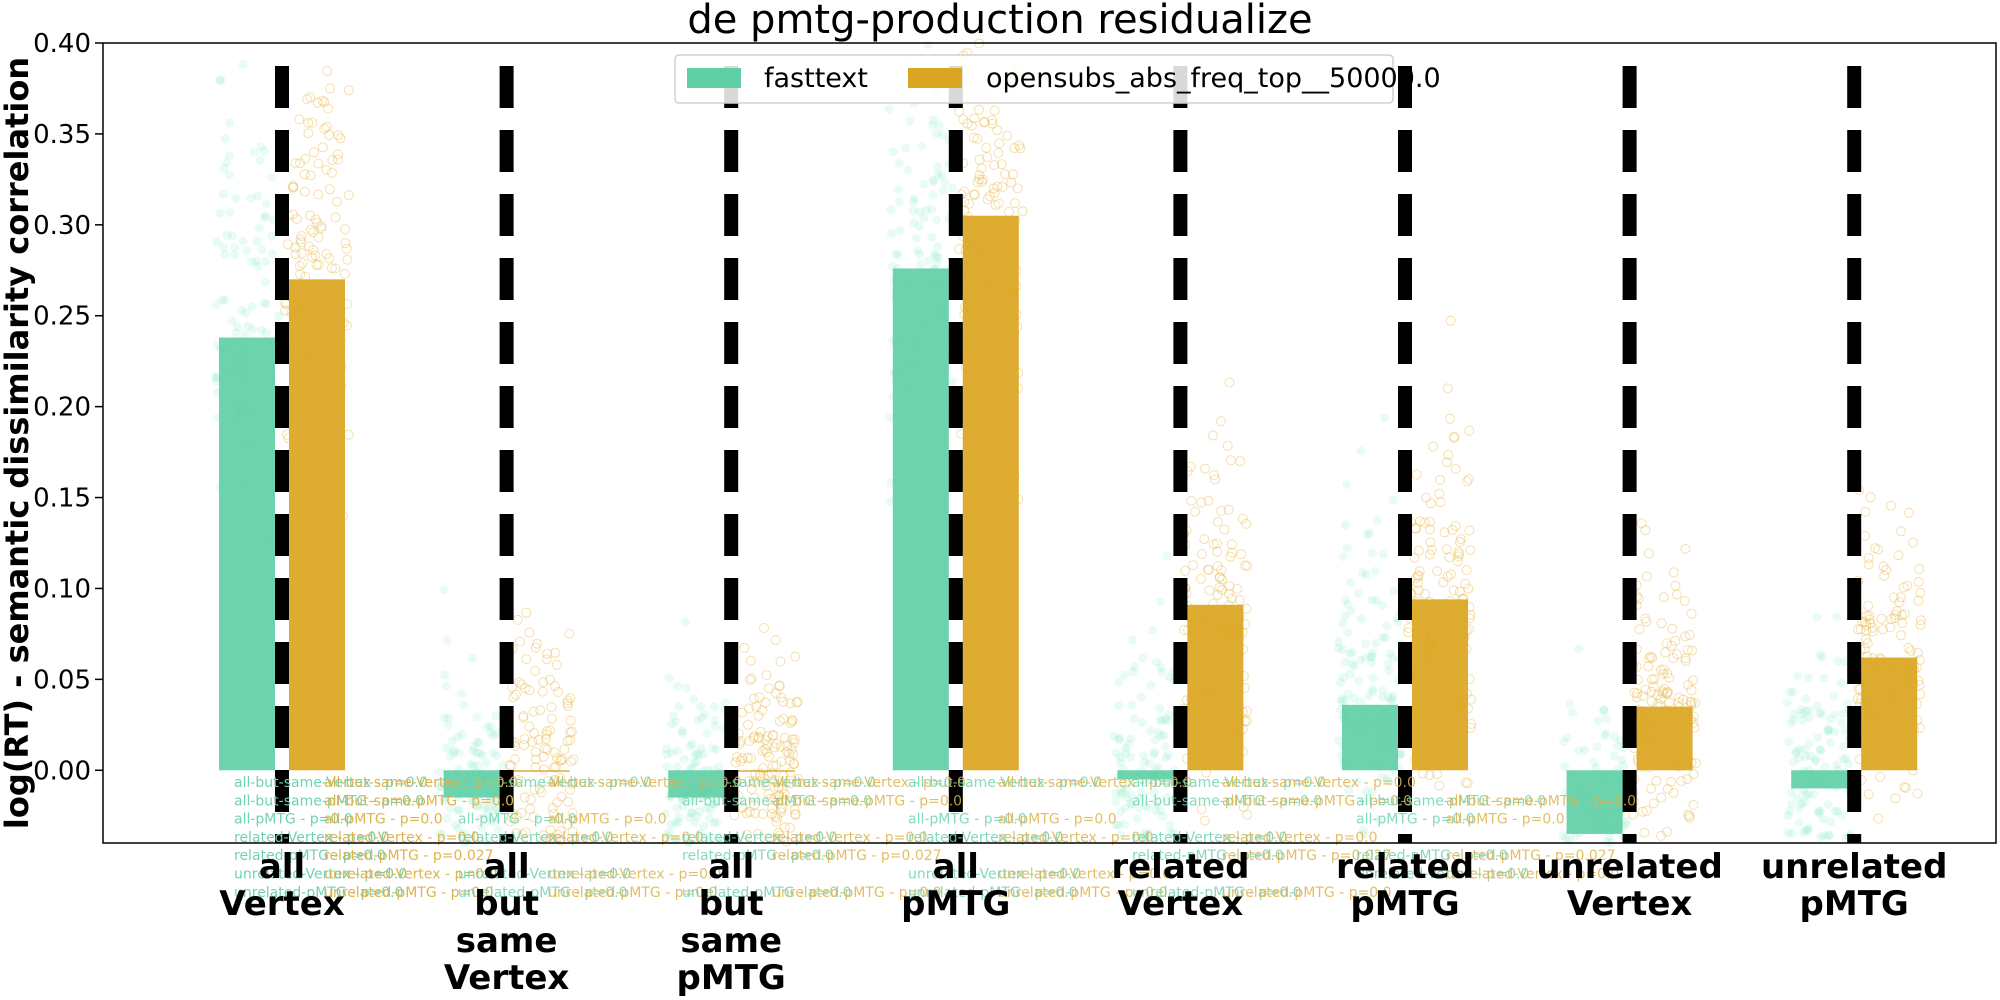 Image resolution: width=2000 pixels, height=1000 pixels. Describe the element at coordinates (409, 856) in the screenshot. I see `annotation-opensubs: related-pMTG - p=0.027` at that location.